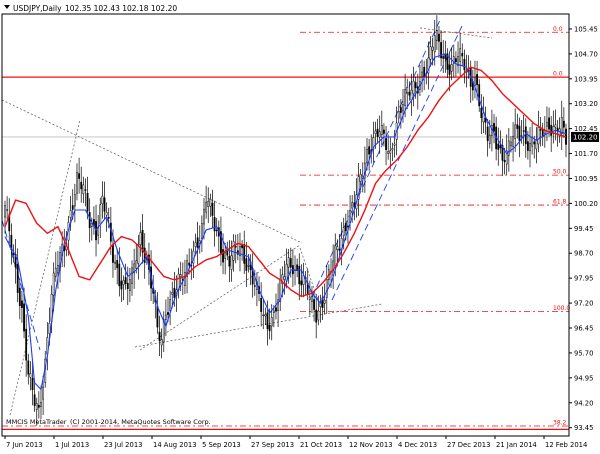 The image size is (600, 454). Describe the element at coordinates (561, 308) in the screenshot. I see `fib-level-label: 100.0` at that location.